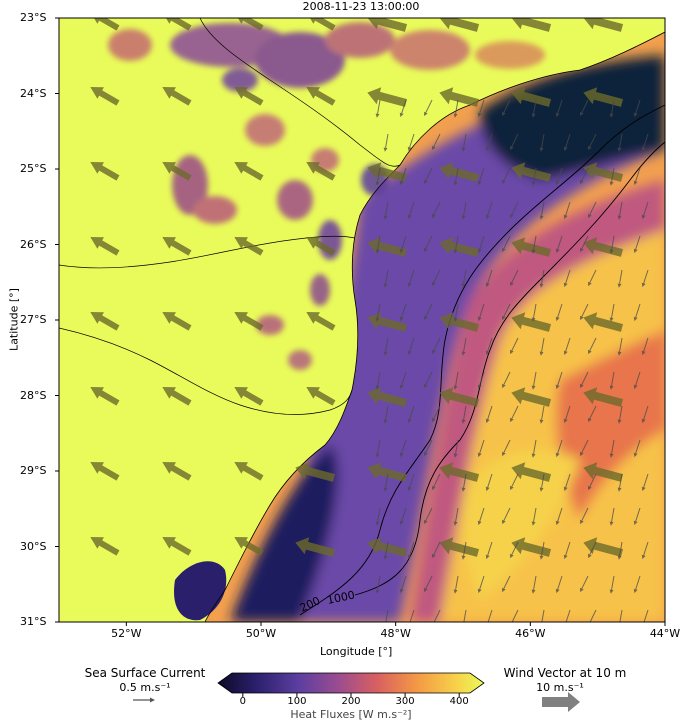 This screenshot has width=682, height=722. What do you see at coordinates (341, 597) in the screenshot?
I see `isobath-label-1000: 1000` at bounding box center [341, 597].